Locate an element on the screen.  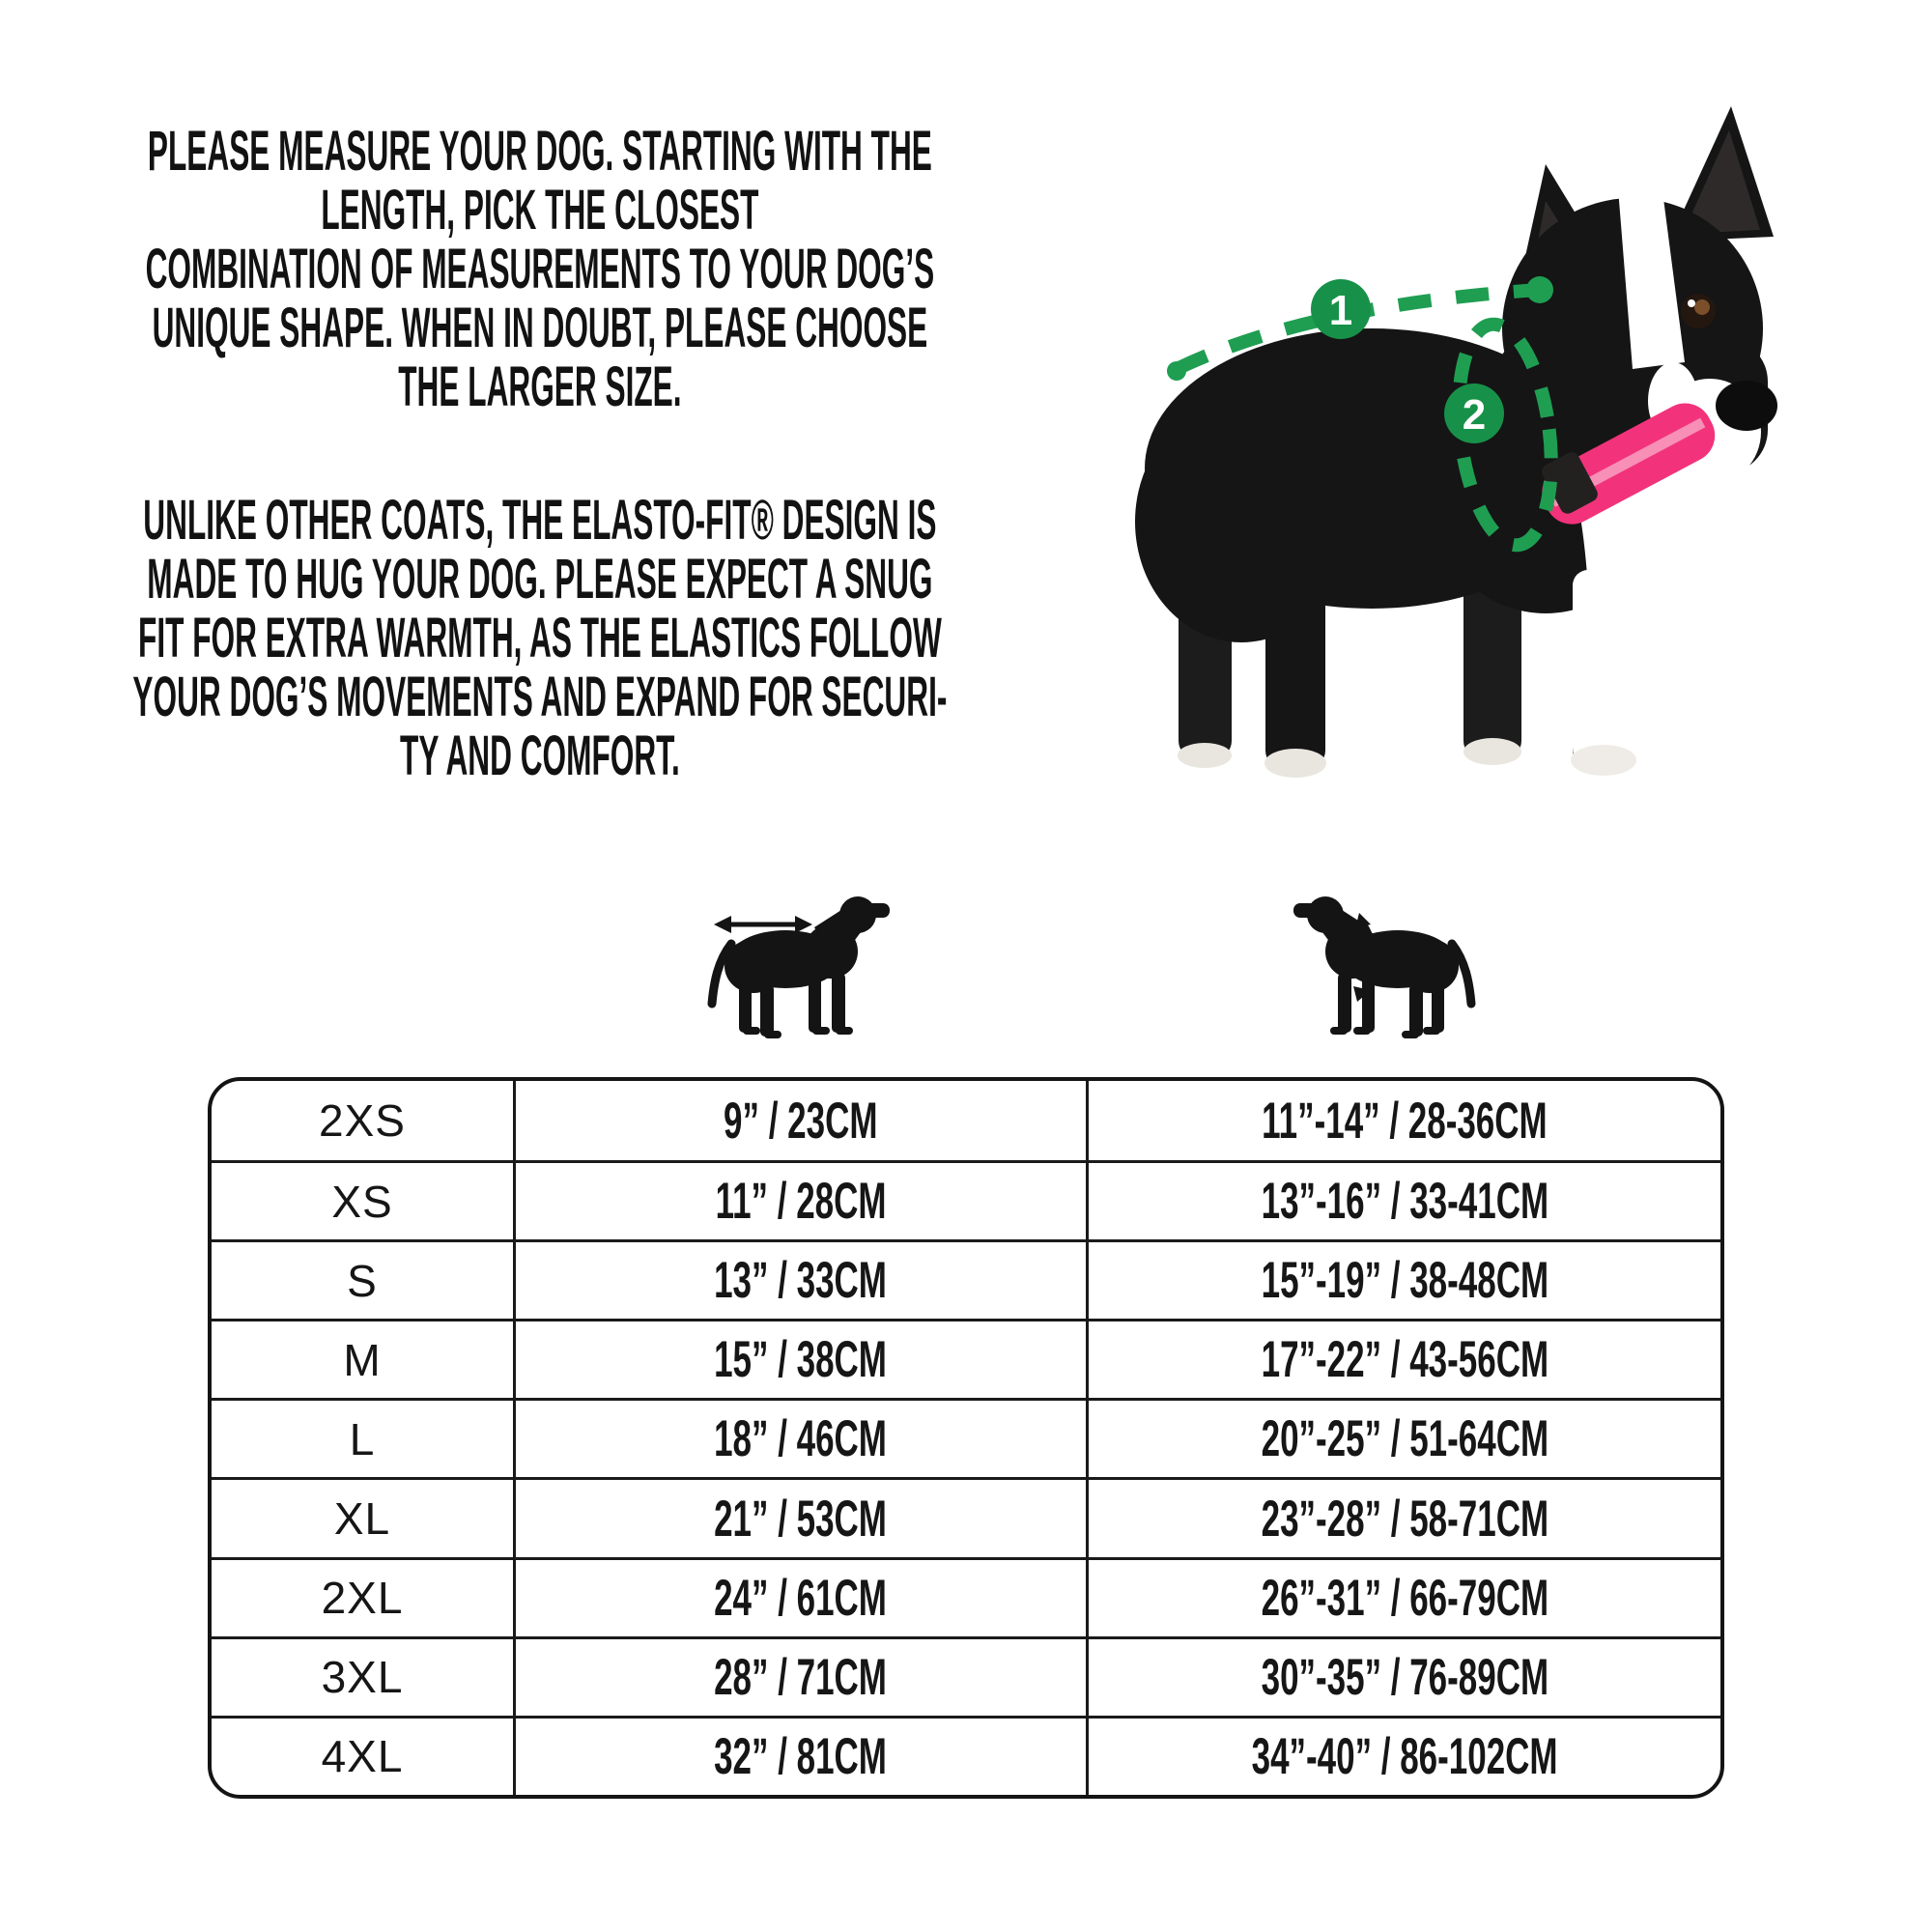
girth-value: 13”-16” / 33-41CM is located at coordinates (1404, 1202).